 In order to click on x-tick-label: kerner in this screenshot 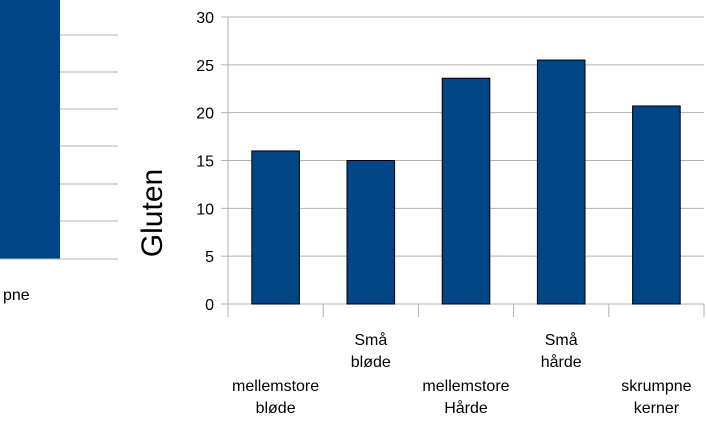, I will do `click(657, 408)`.